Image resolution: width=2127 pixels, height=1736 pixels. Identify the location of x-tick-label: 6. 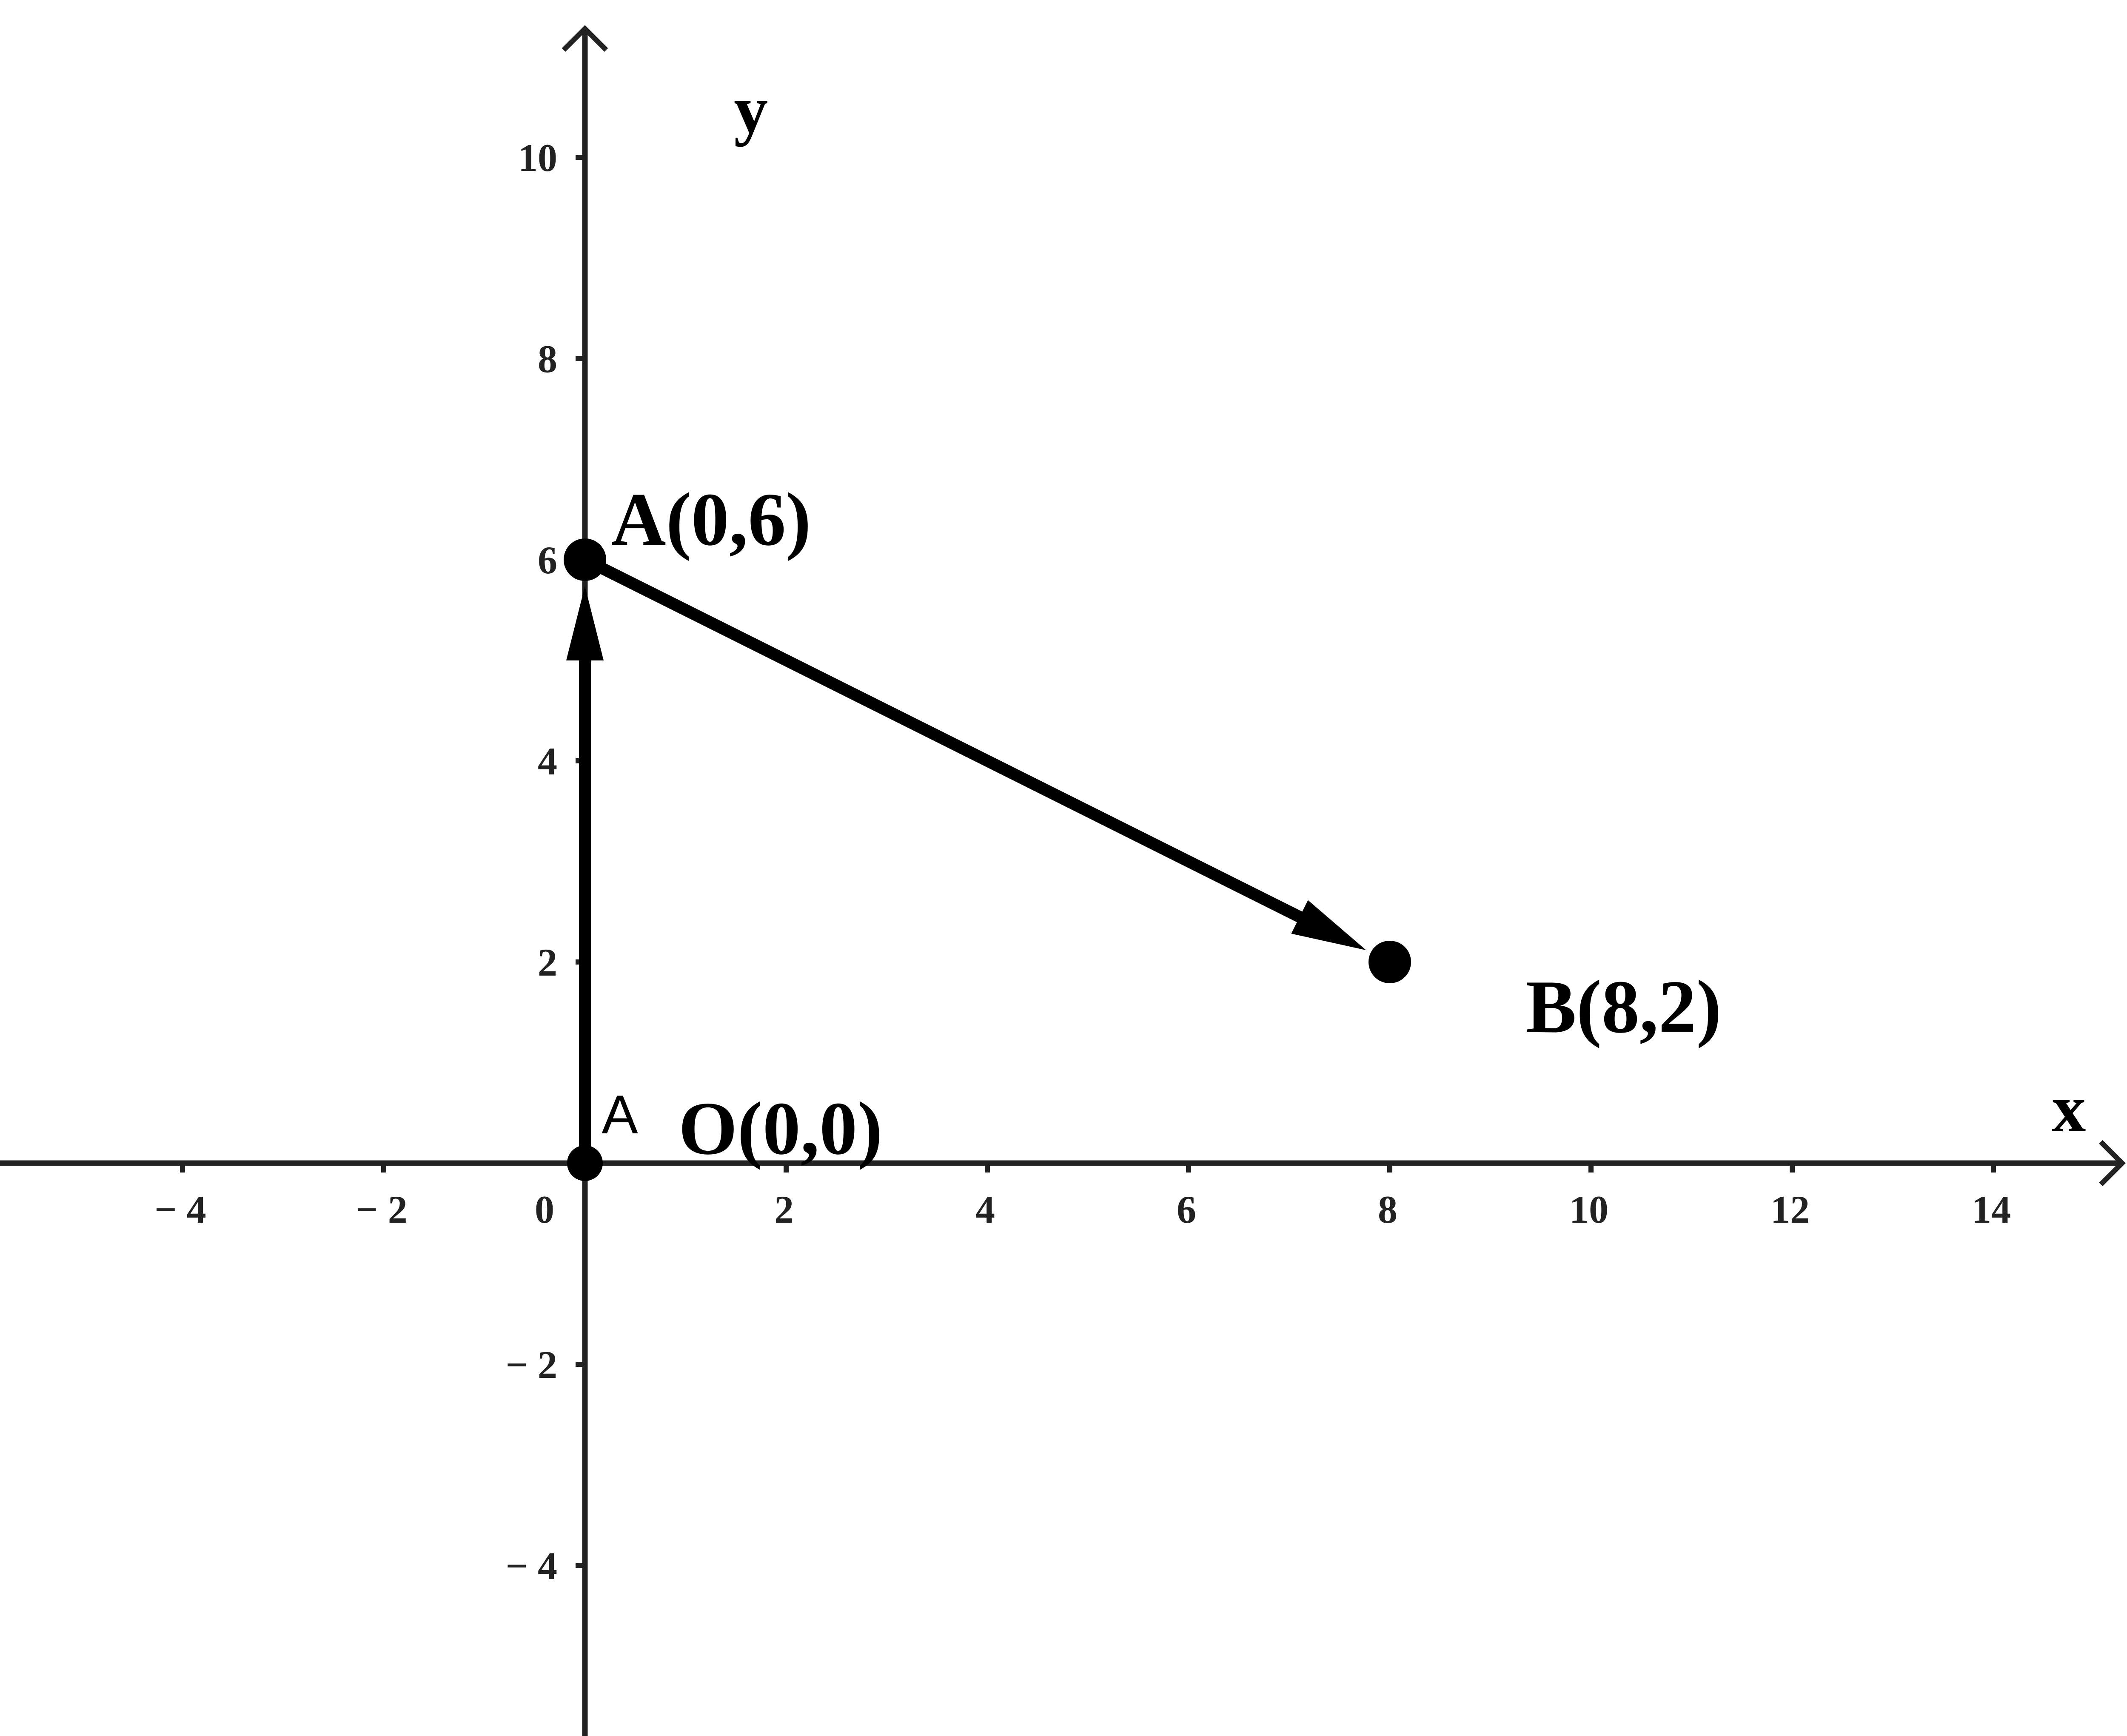
(1186, 1209).